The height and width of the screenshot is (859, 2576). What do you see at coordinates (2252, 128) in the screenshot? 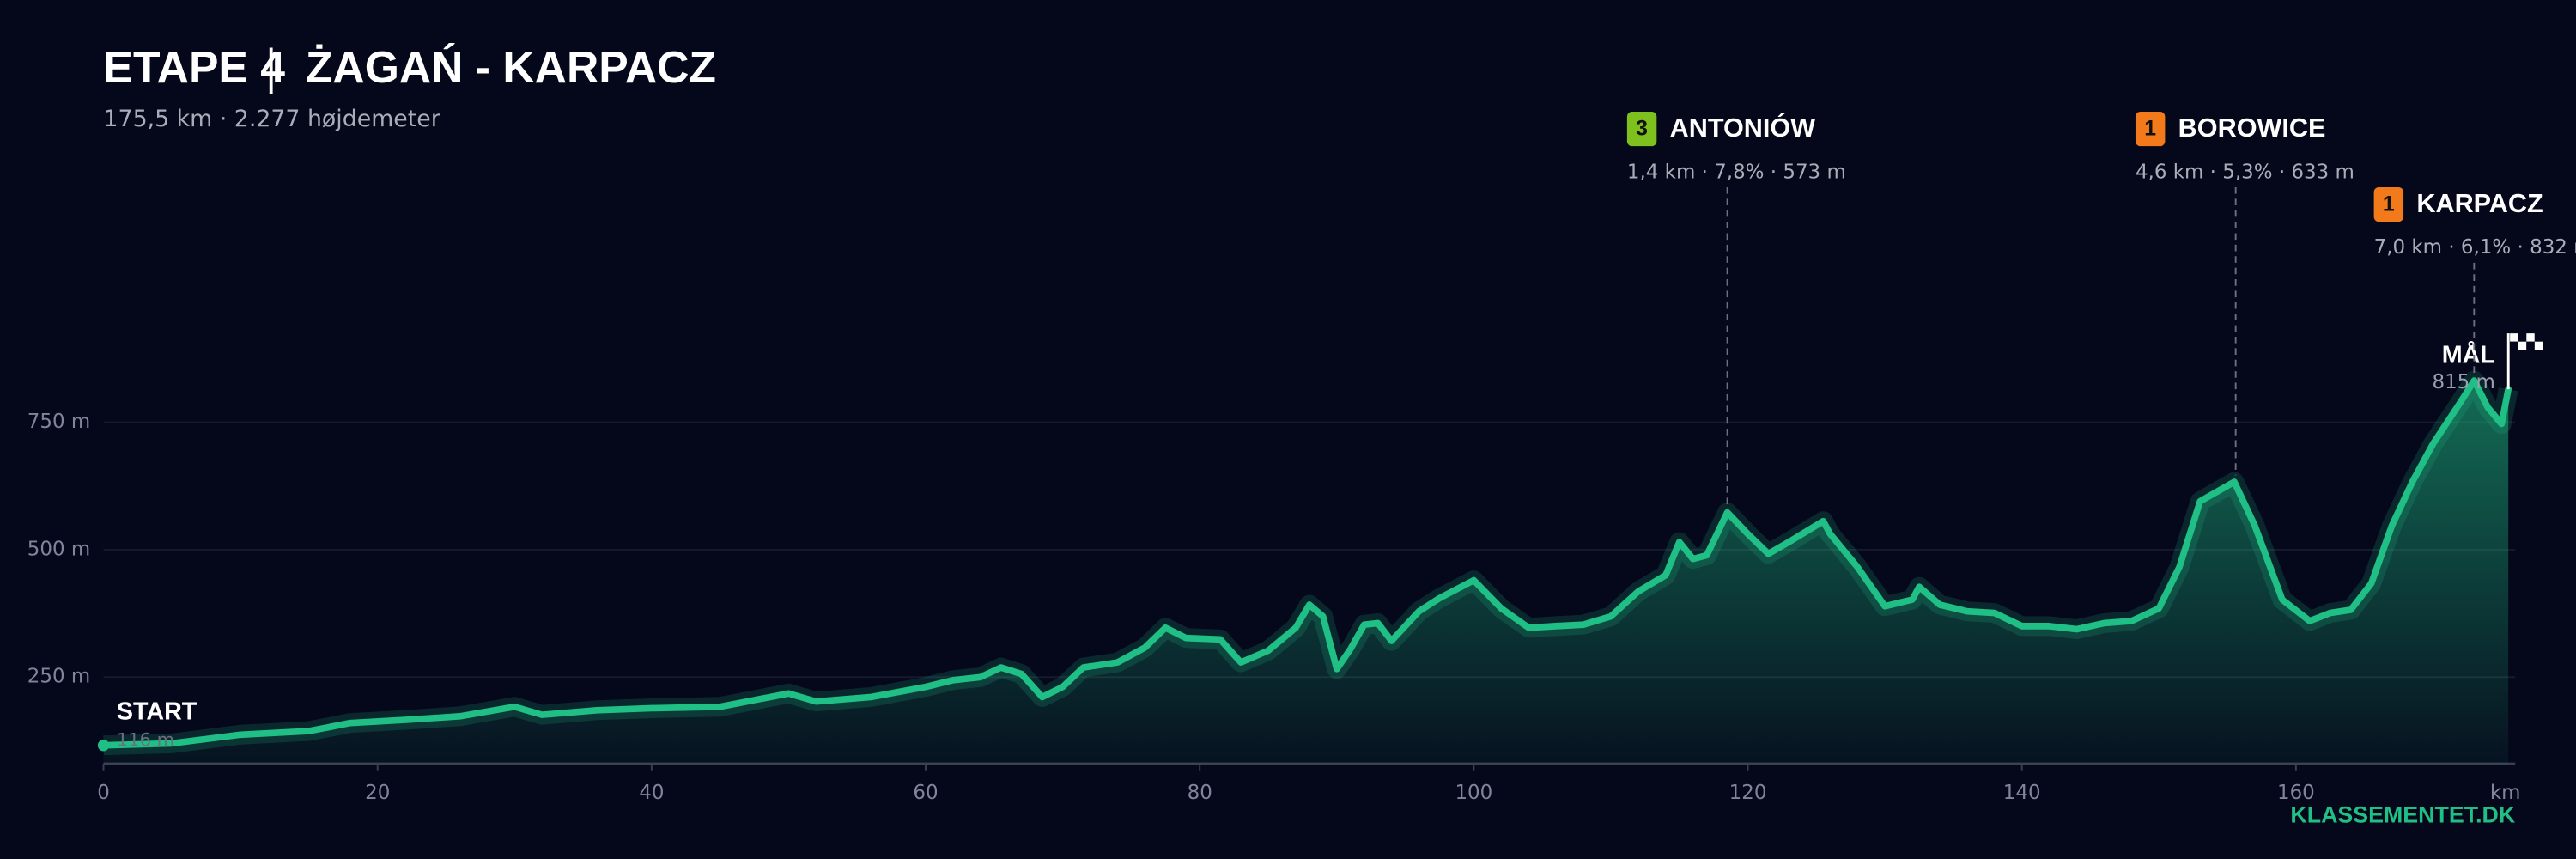
I see `climb-name: BOROWICE` at bounding box center [2252, 128].